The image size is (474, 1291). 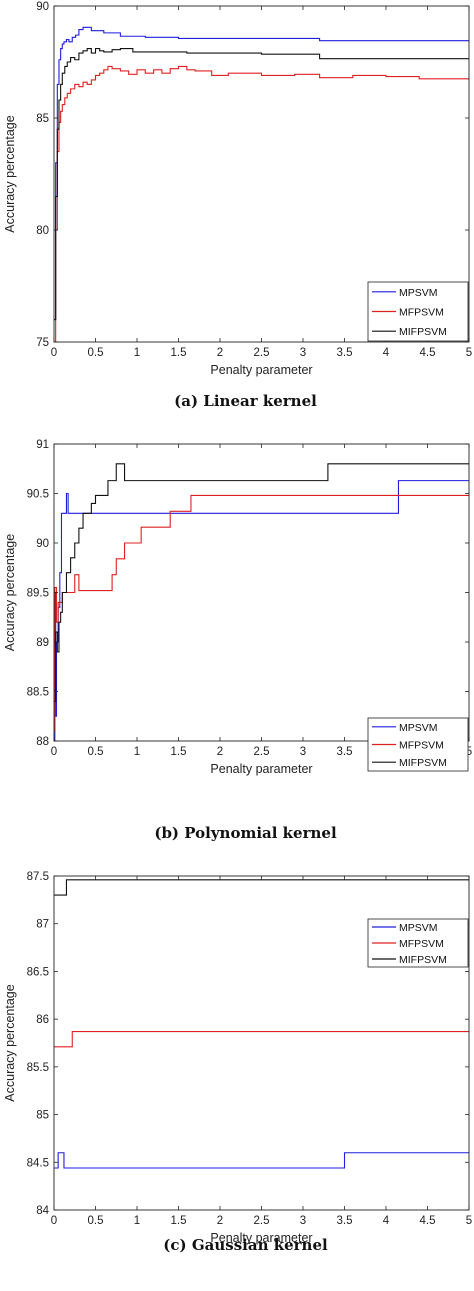 What do you see at coordinates (245, 833) in the screenshot?
I see `panel-caption: (b) Polynomial kernel` at bounding box center [245, 833].